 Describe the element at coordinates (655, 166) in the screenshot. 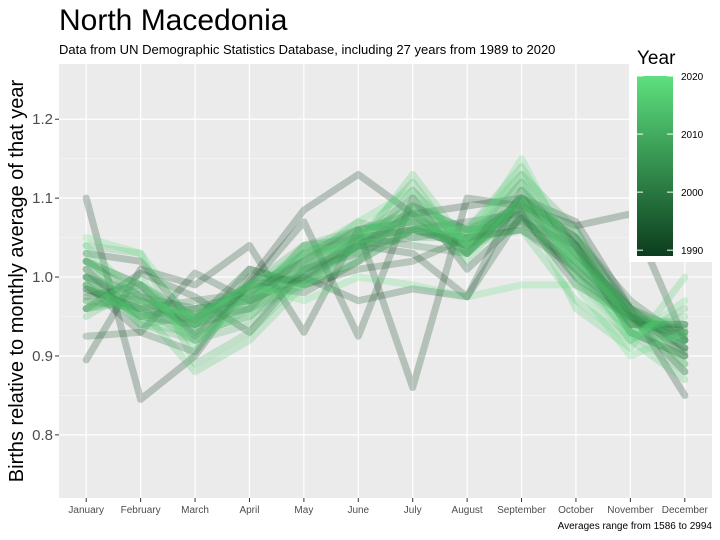

I see `legend-colorbar` at that location.